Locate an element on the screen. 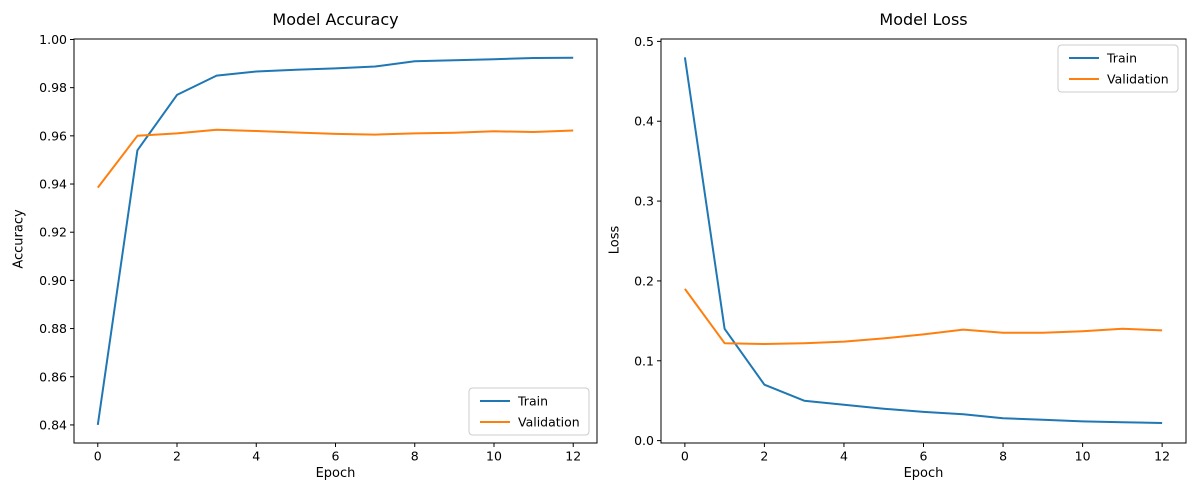 This screenshot has height=500, width=1200. loss-xaxis-label: Epoch is located at coordinates (923, 473).